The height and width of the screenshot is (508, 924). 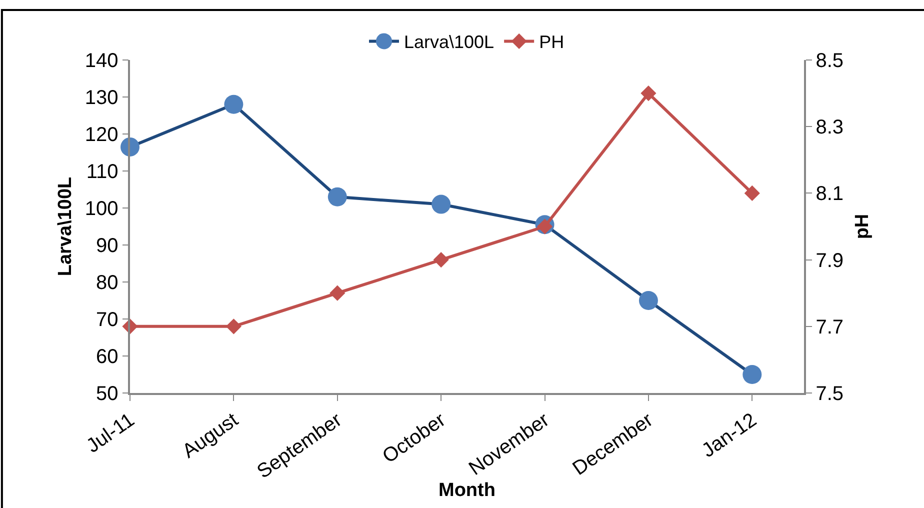 I want to click on y2-tick-label: 8.1, so click(x=830, y=194).